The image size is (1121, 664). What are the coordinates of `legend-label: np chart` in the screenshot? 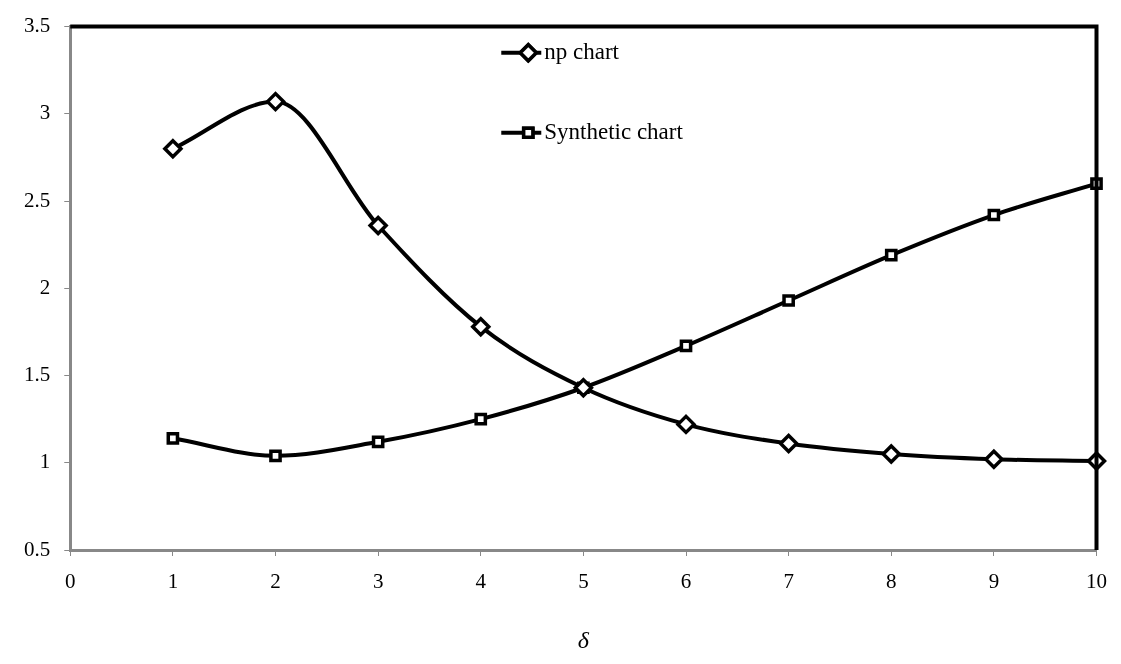 It's located at (582, 51).